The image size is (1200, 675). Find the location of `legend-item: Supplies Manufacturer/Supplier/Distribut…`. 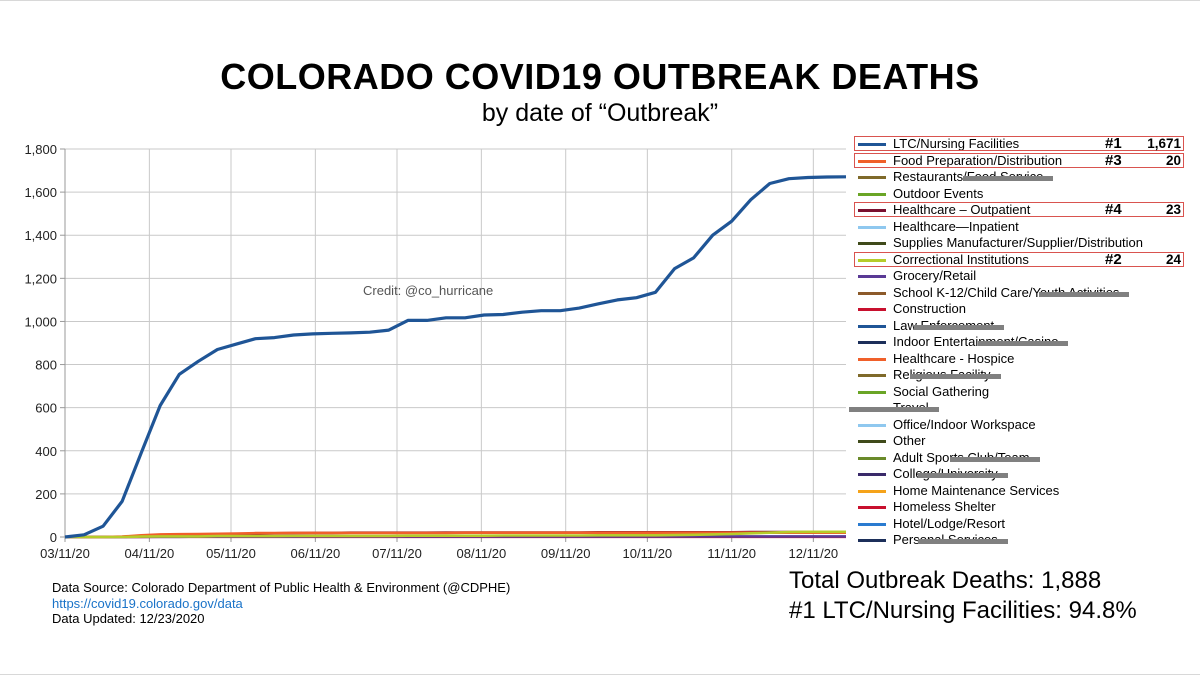

legend-item: Supplies Manufacturer/Supplier/Distribut… is located at coordinates (1020, 243).